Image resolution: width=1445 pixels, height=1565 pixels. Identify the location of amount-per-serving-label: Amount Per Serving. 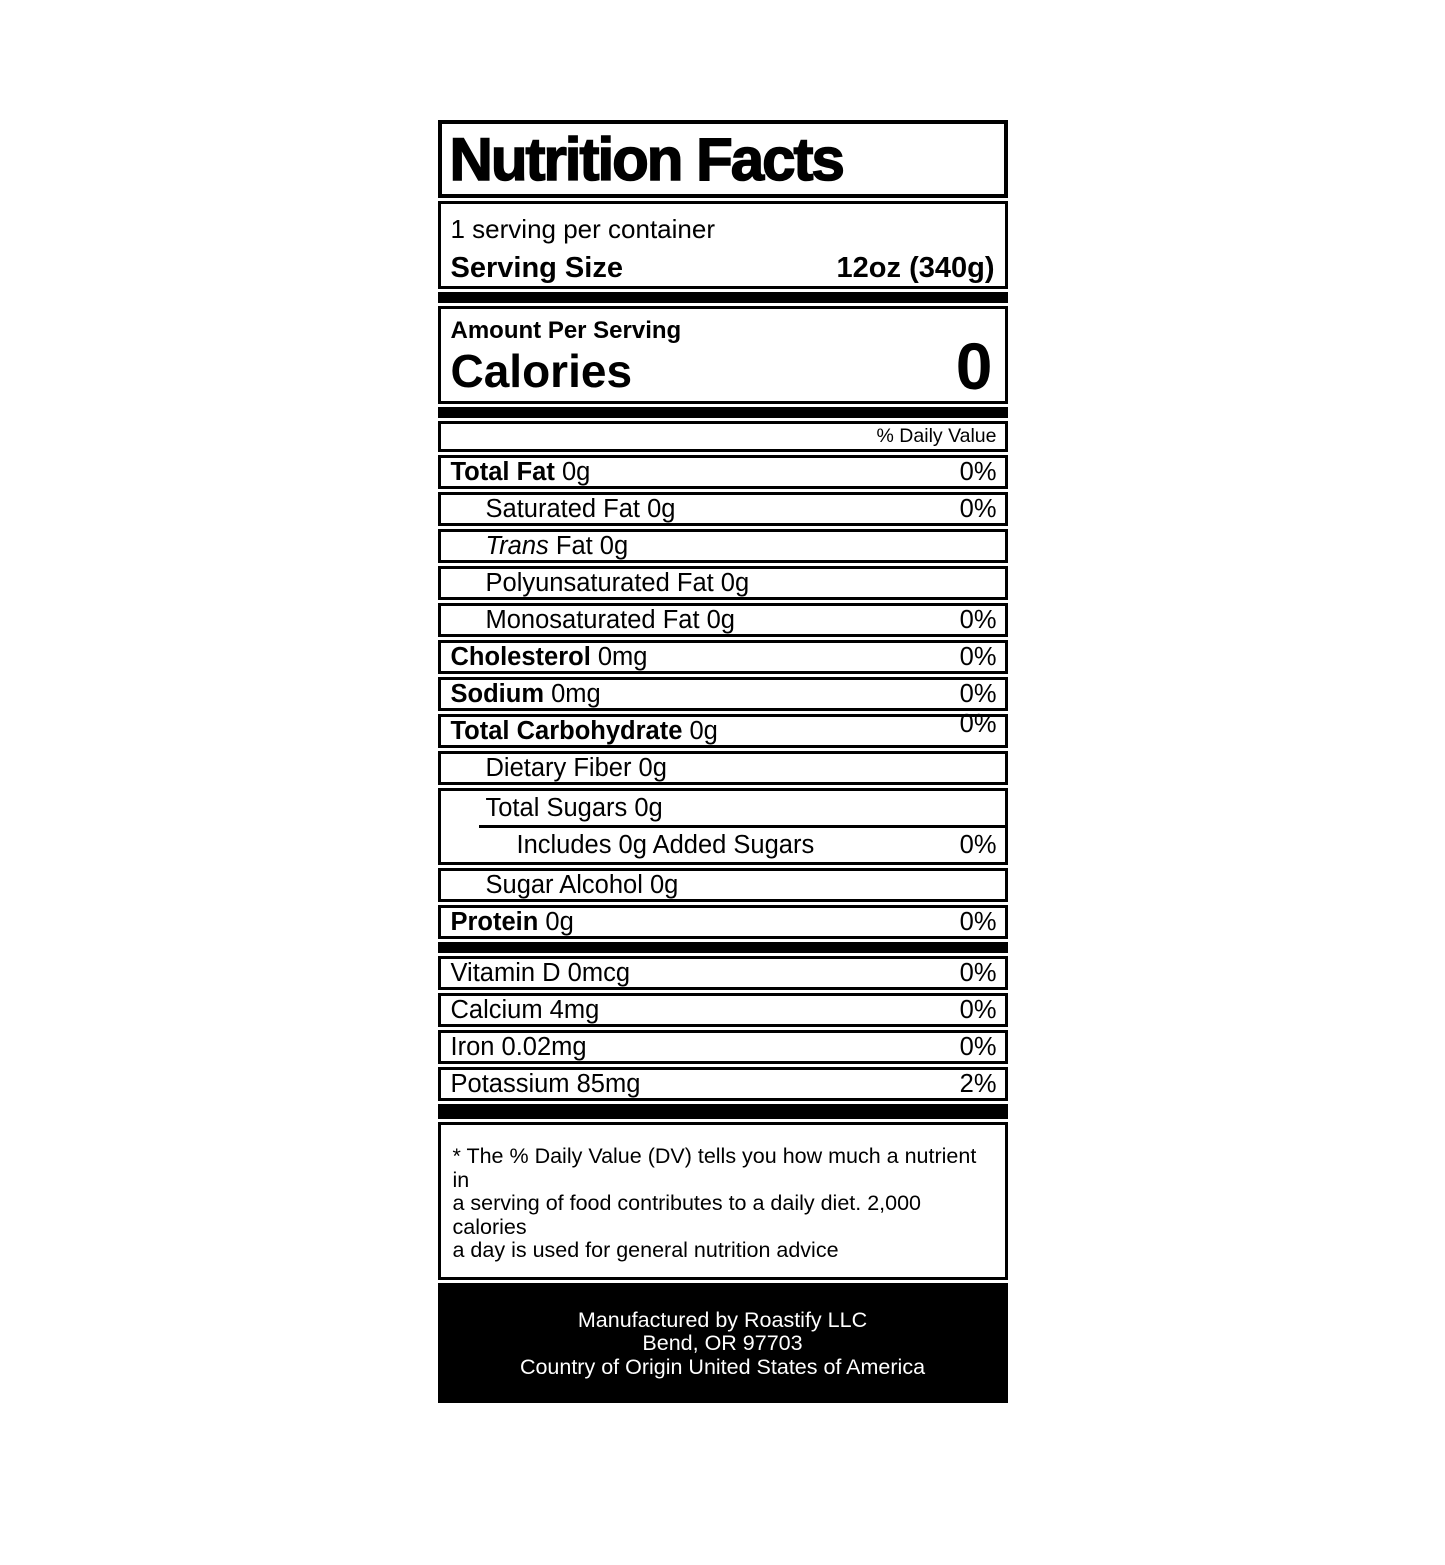
(566, 330).